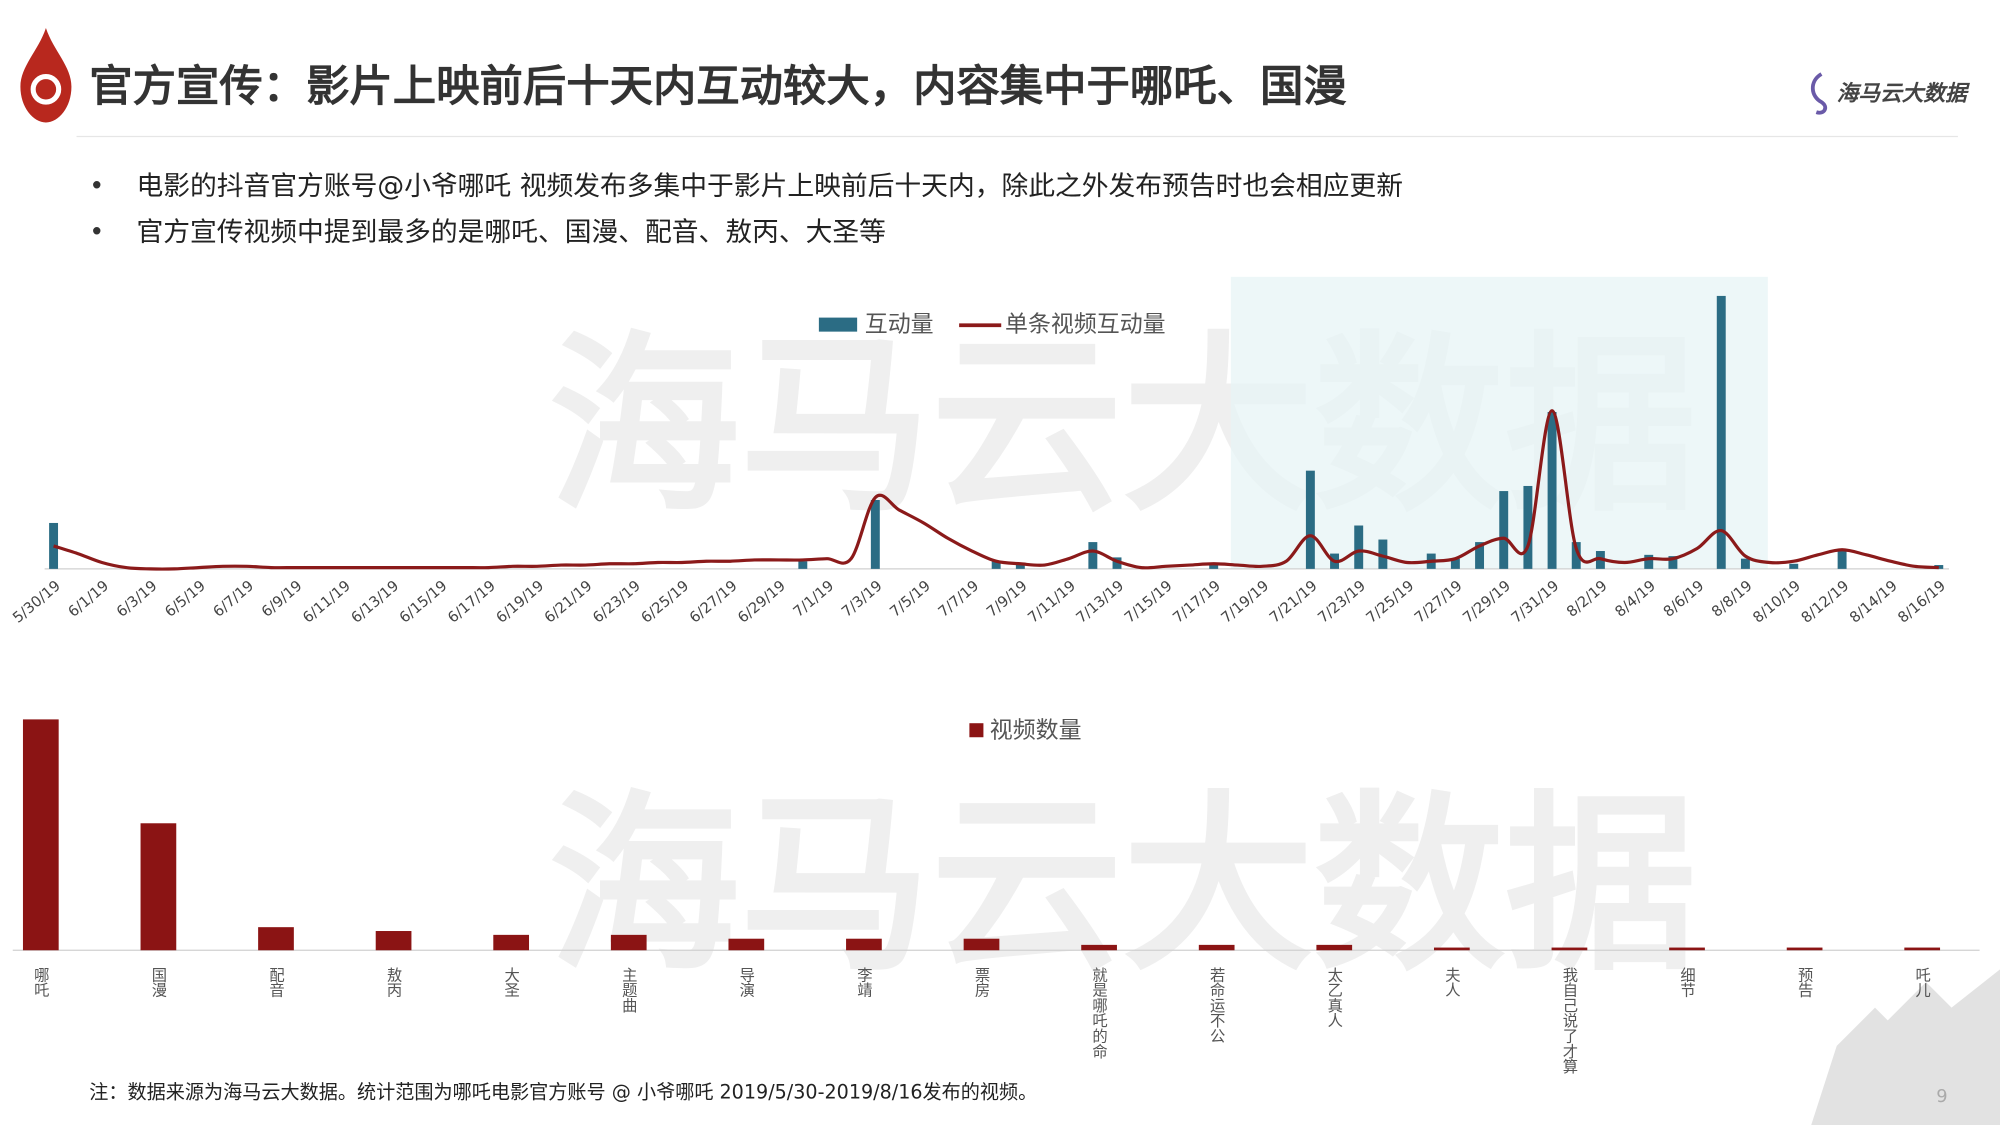 This screenshot has height=1125, width=2000. I want to click on brand-logo: 海马云大数据, so click(1903, 93).